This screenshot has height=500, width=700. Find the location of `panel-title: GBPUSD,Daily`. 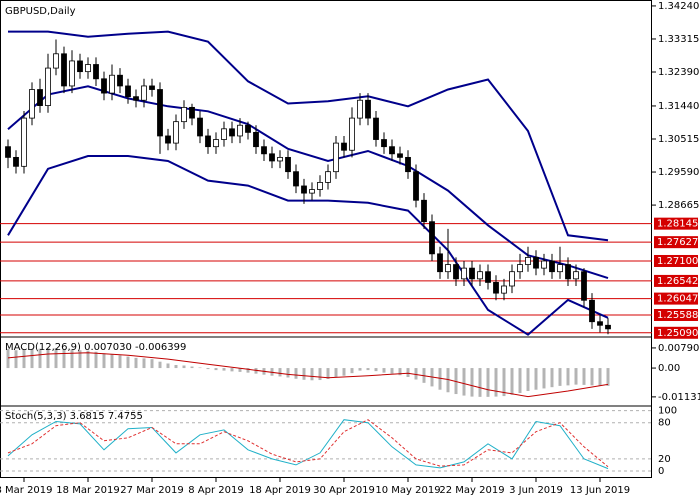

panel-title: GBPUSD,Daily is located at coordinates (40, 11).